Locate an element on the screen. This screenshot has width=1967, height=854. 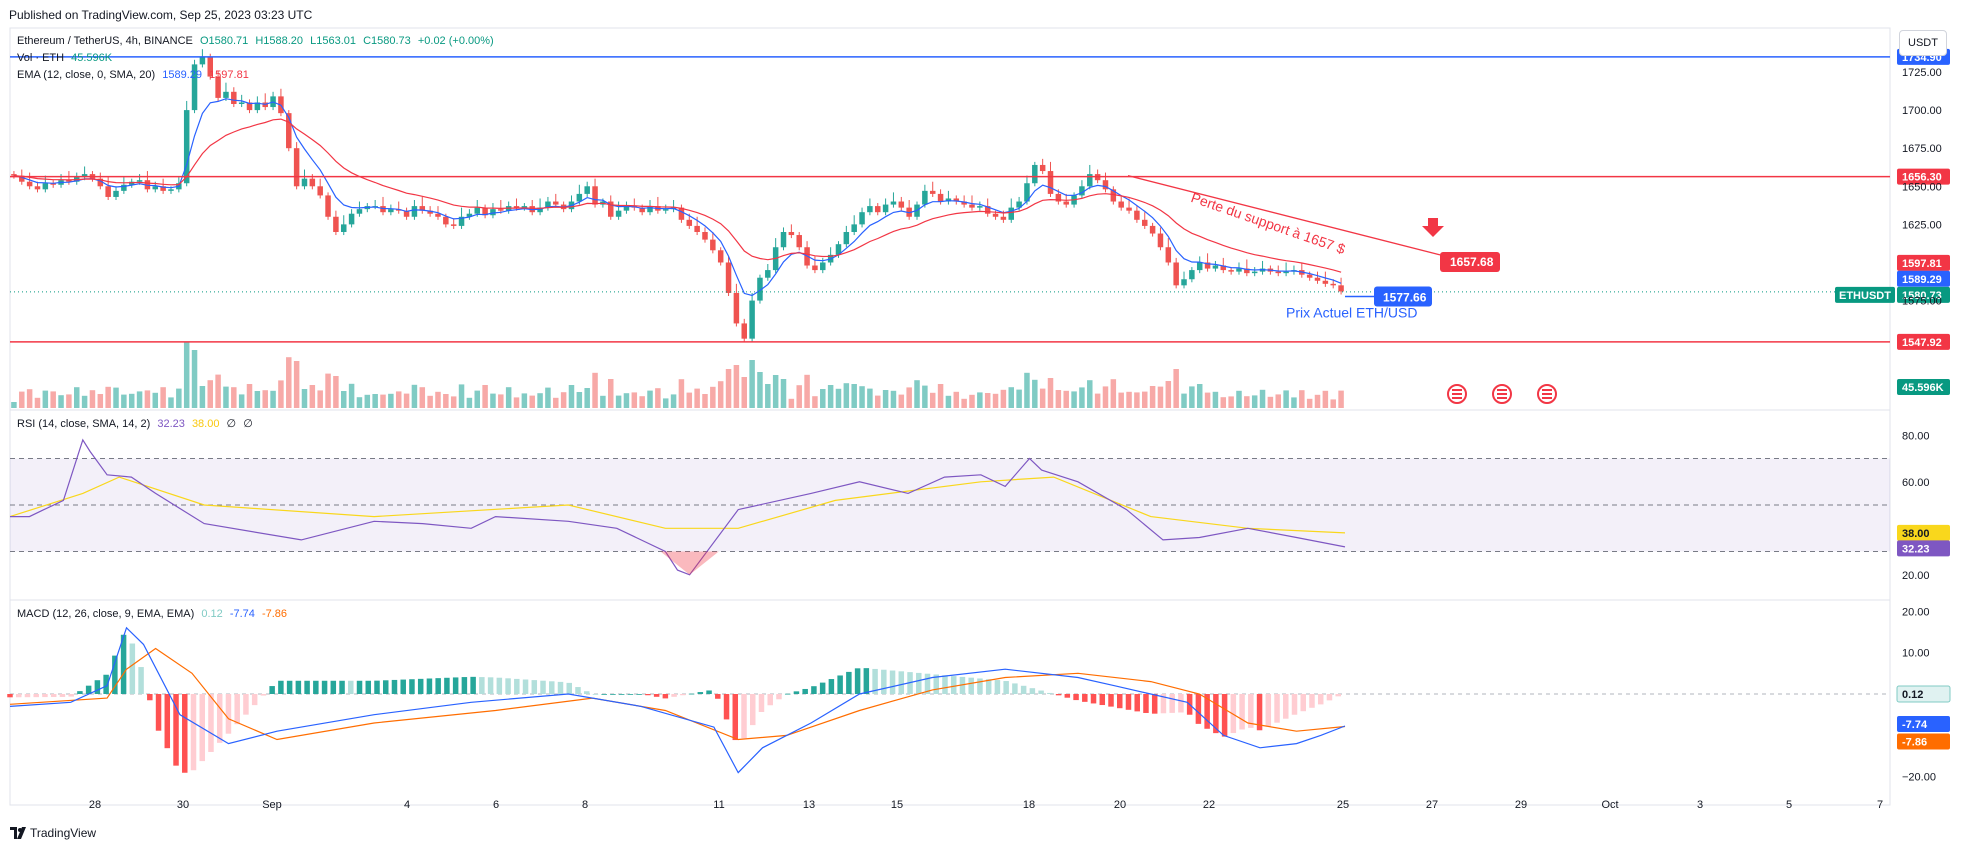
date-tick-label: 15 is located at coordinates (897, 805).